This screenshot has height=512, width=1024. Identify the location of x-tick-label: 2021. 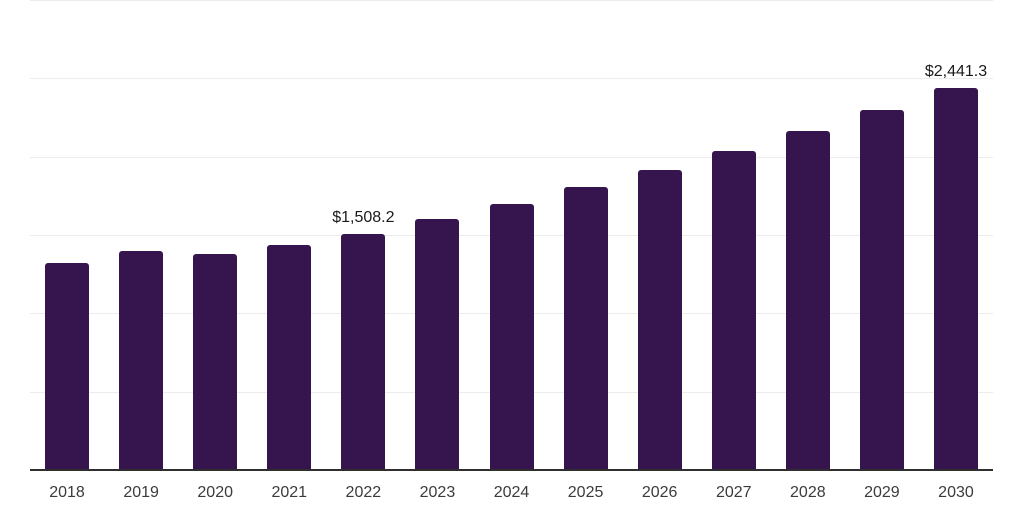
(289, 492).